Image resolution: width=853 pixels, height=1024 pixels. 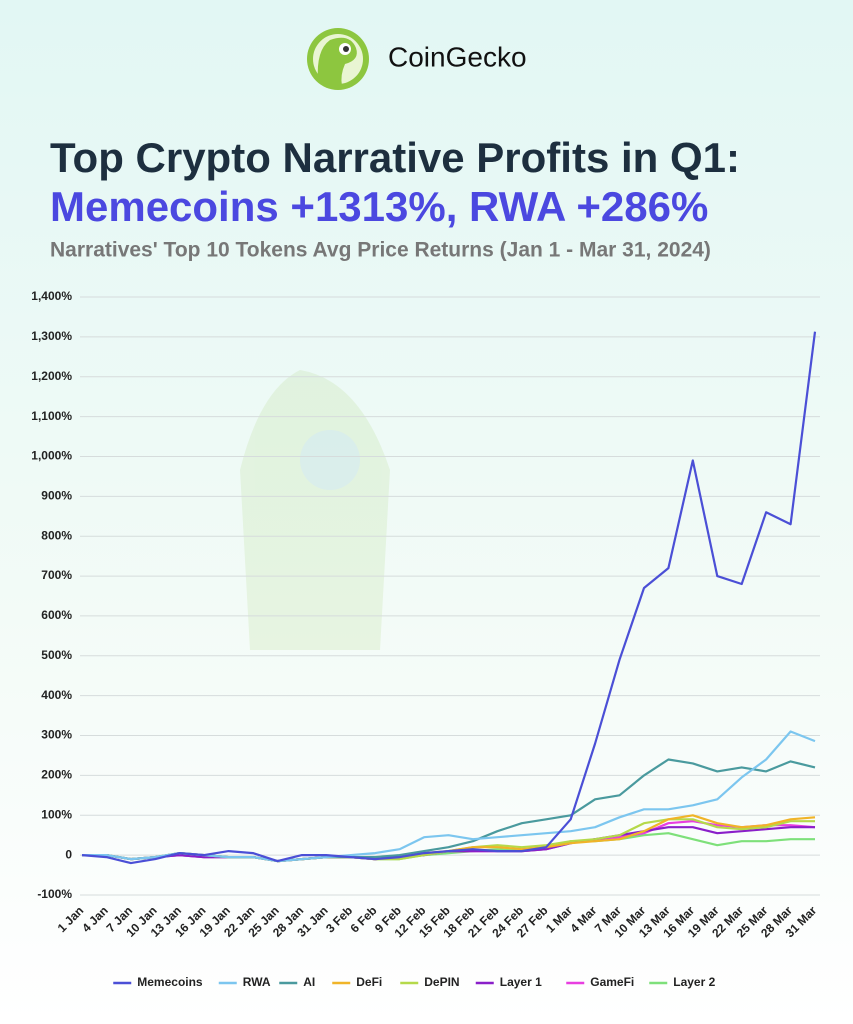 What do you see at coordinates (51, 296) in the screenshot?
I see `y-tick-label: 1,400%` at bounding box center [51, 296].